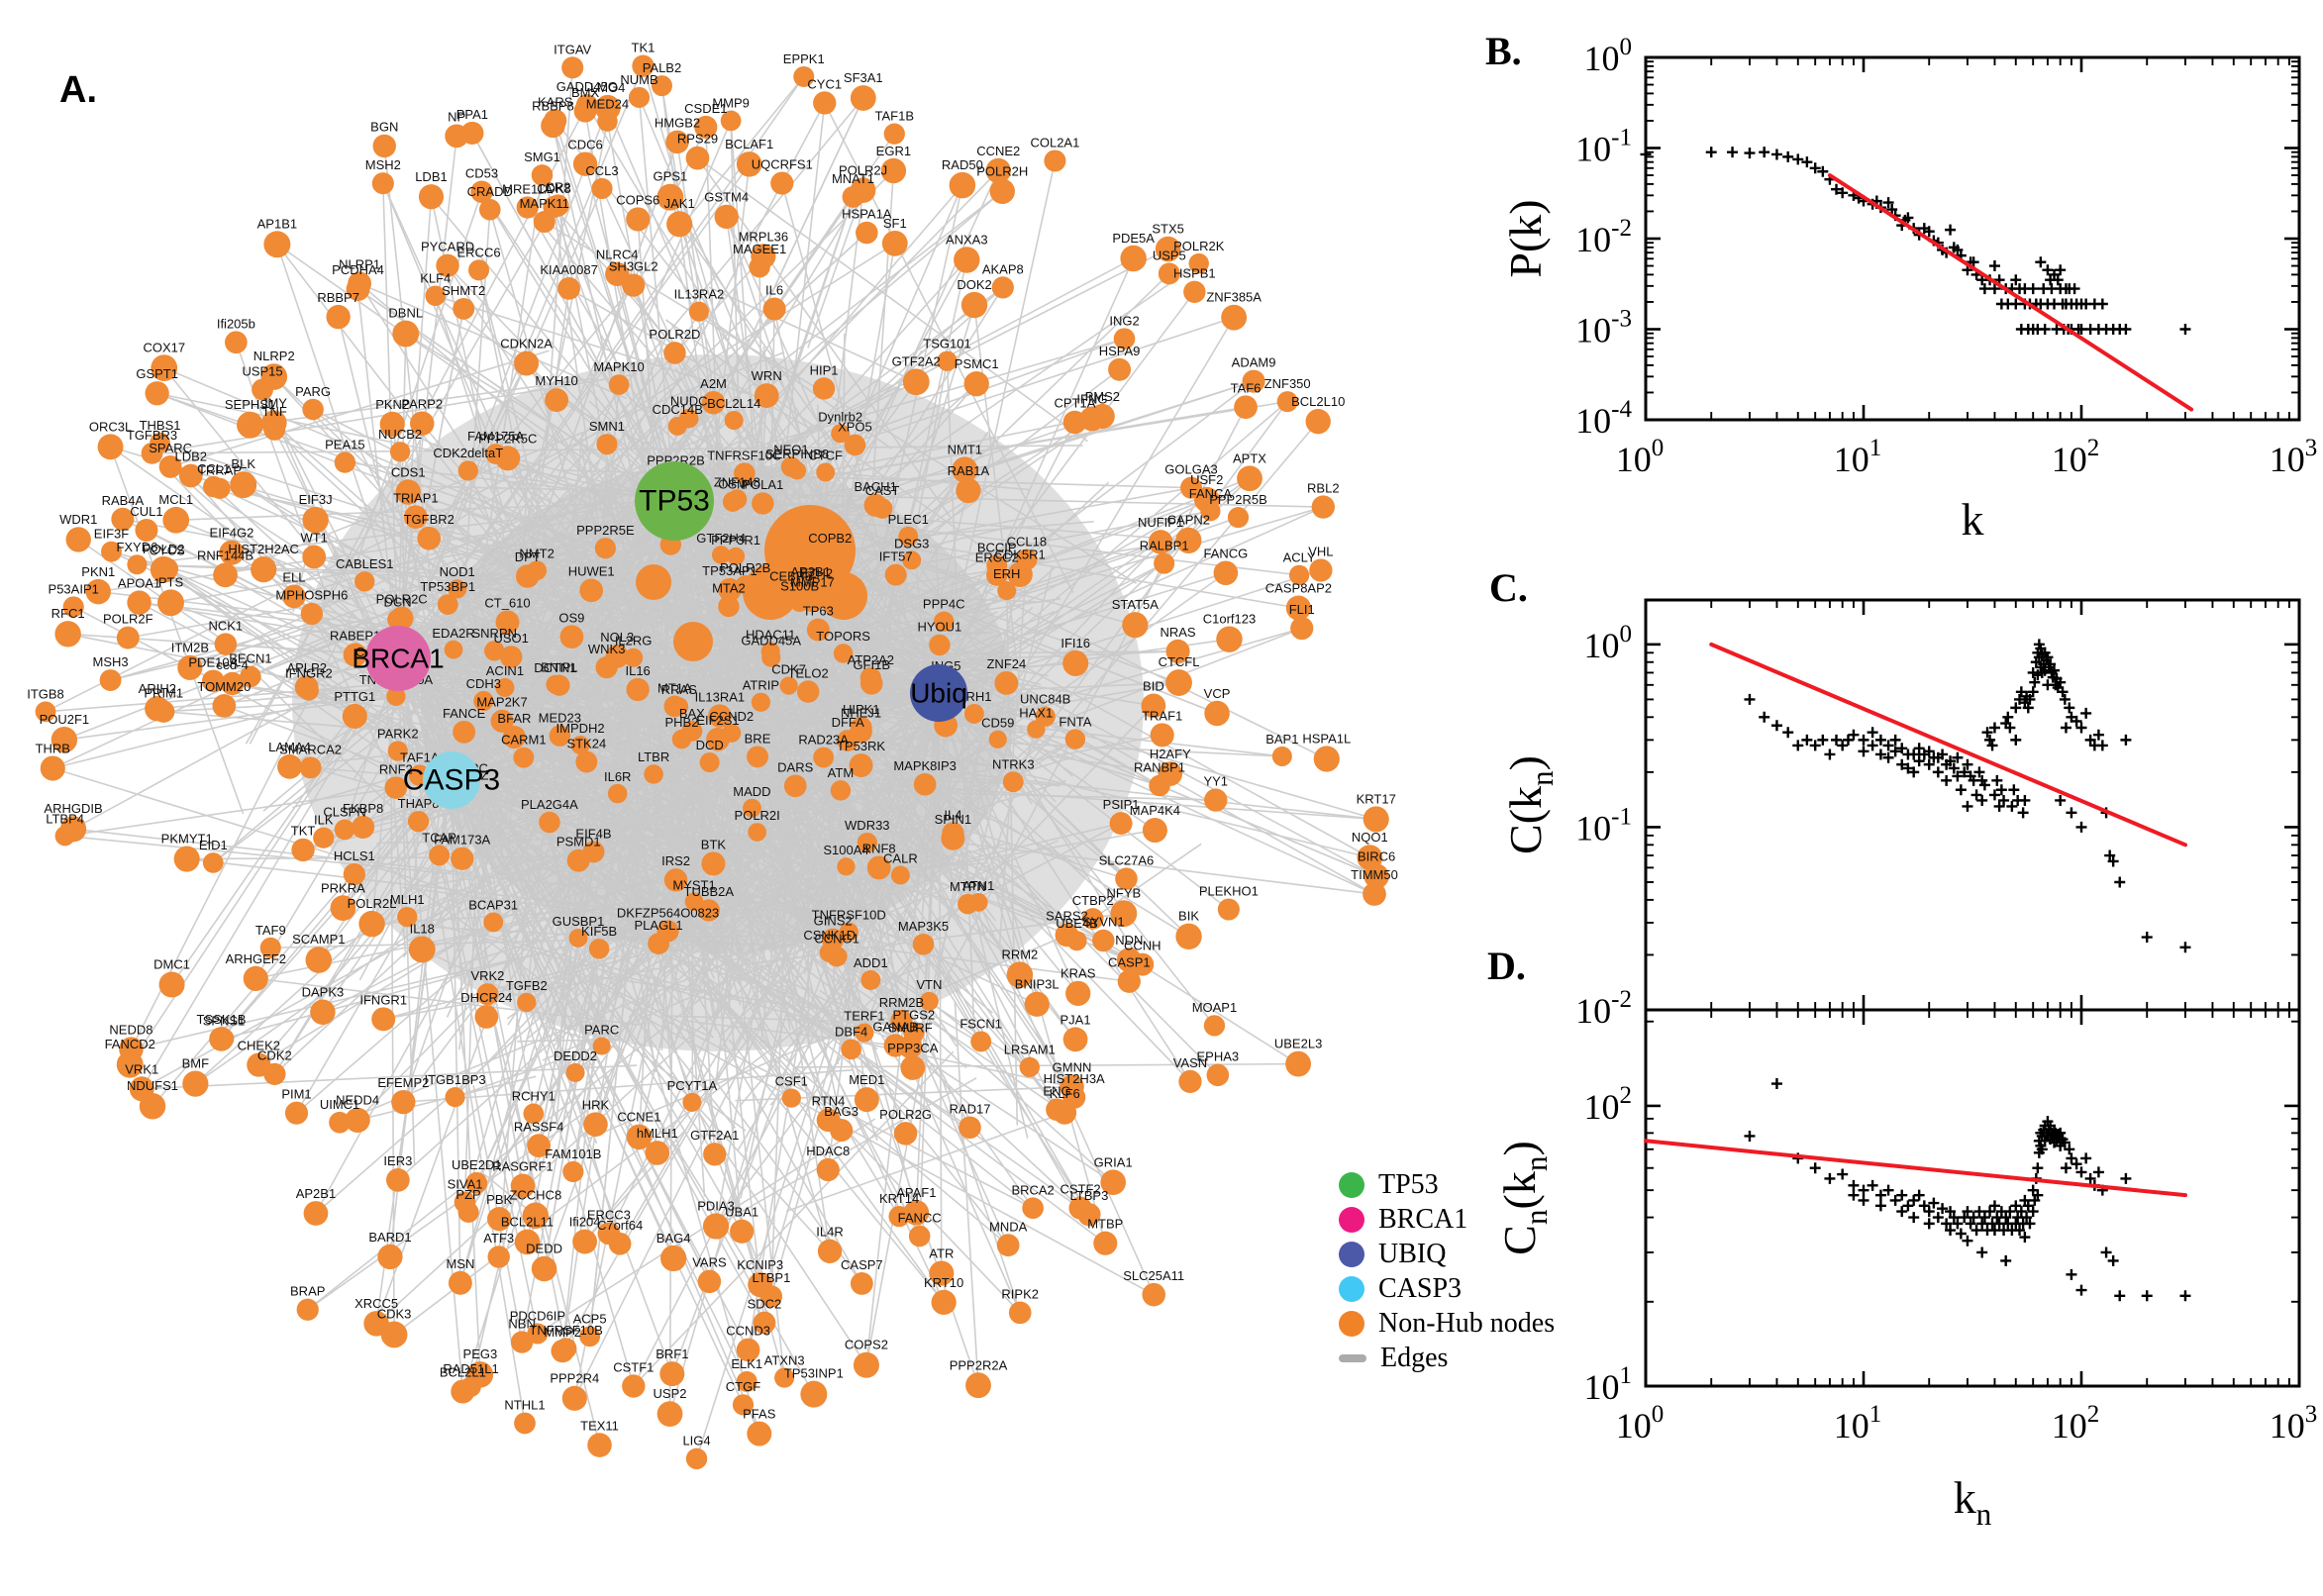 The image size is (2323, 1596). I want to click on svg-text: 10⁻², so click(1603, 1008).